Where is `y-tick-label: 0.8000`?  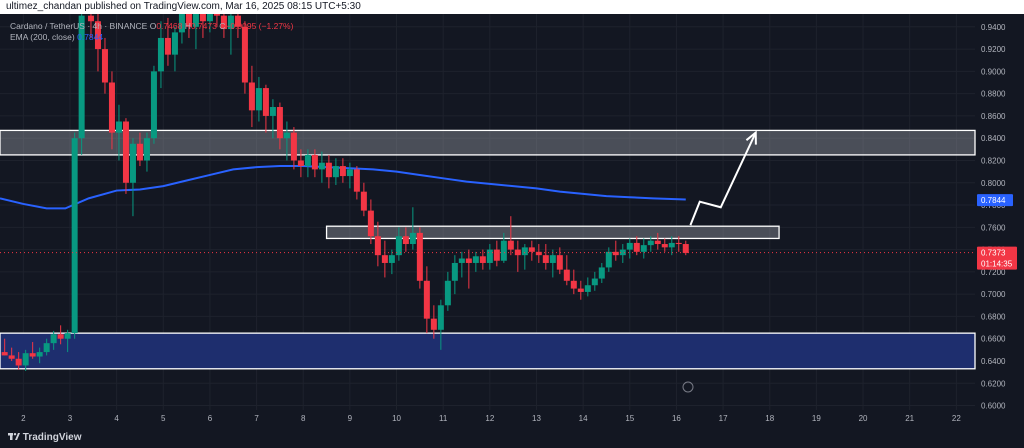 y-tick-label: 0.8000 is located at coordinates (993, 183).